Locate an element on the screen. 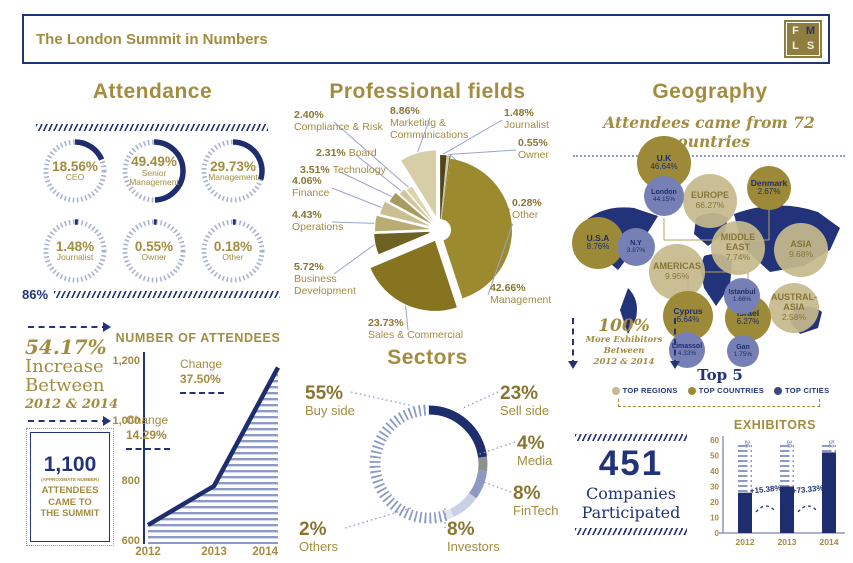 The width and height of the screenshot is (853, 563). geo-bubble-asia: ASIA 9.68% is located at coordinates (801, 250).